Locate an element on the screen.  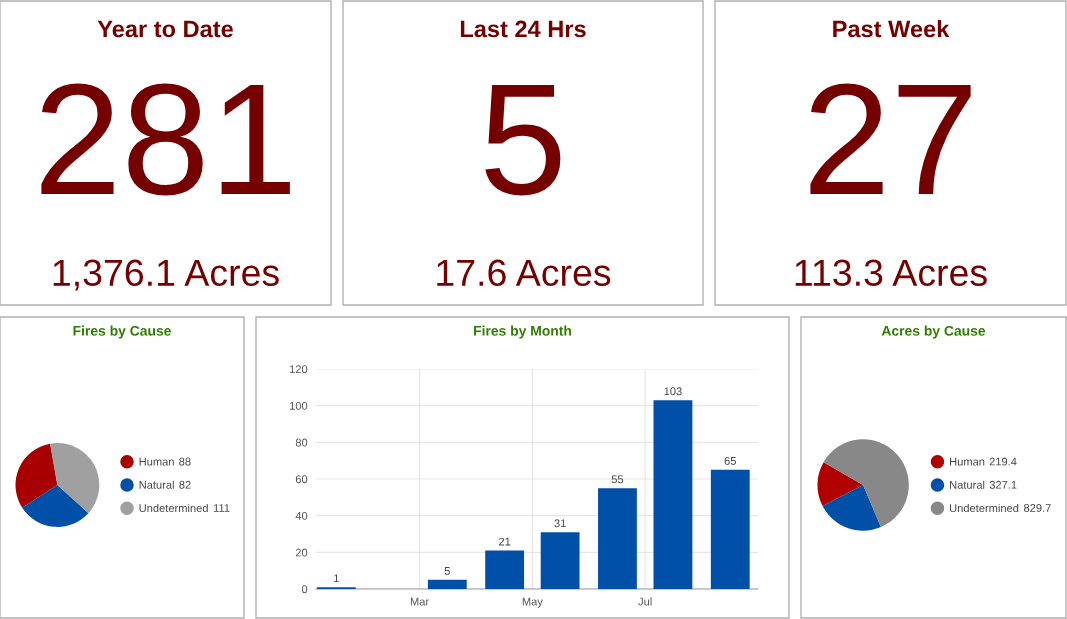
text: 17.6 Acres is located at coordinates (524, 273).